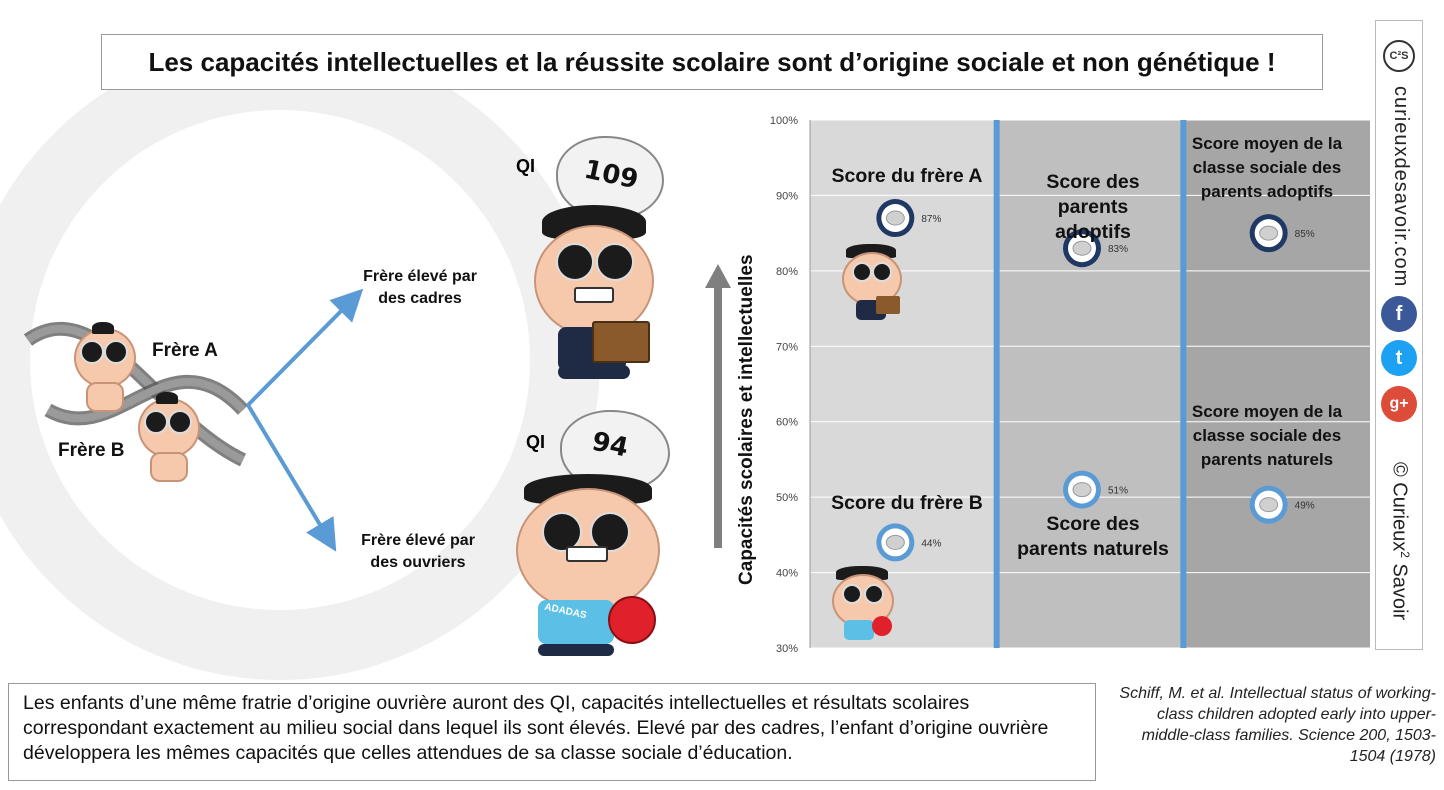 This screenshot has width=1444, height=790. Describe the element at coordinates (787, 574) in the screenshot. I see `y-tick-label: 40%` at that location.